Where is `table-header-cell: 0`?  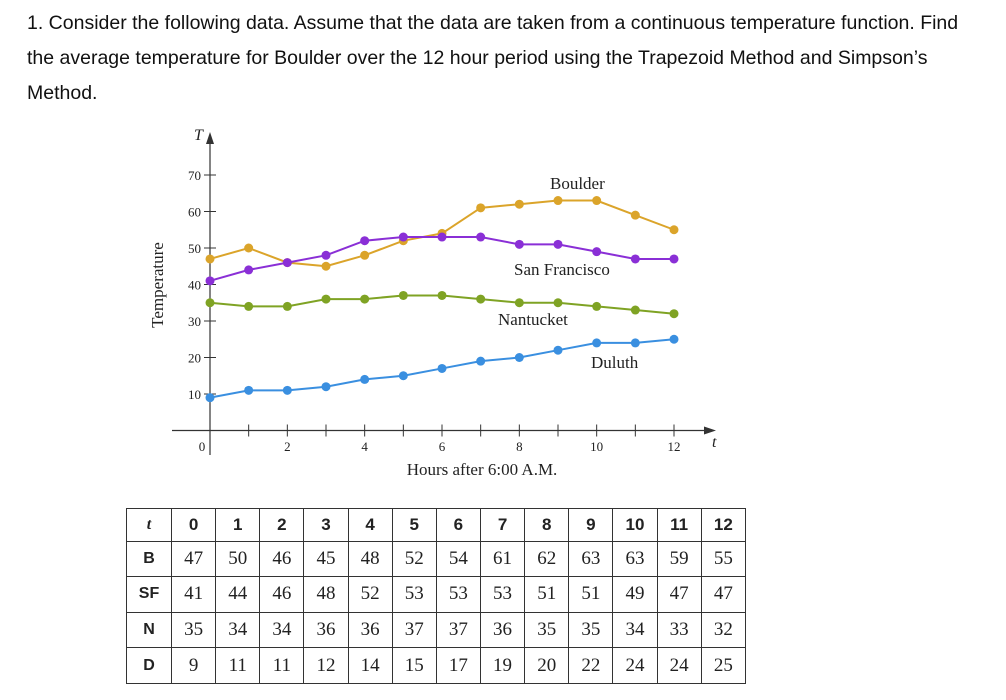
table-header-cell: 0 is located at coordinates (193, 525).